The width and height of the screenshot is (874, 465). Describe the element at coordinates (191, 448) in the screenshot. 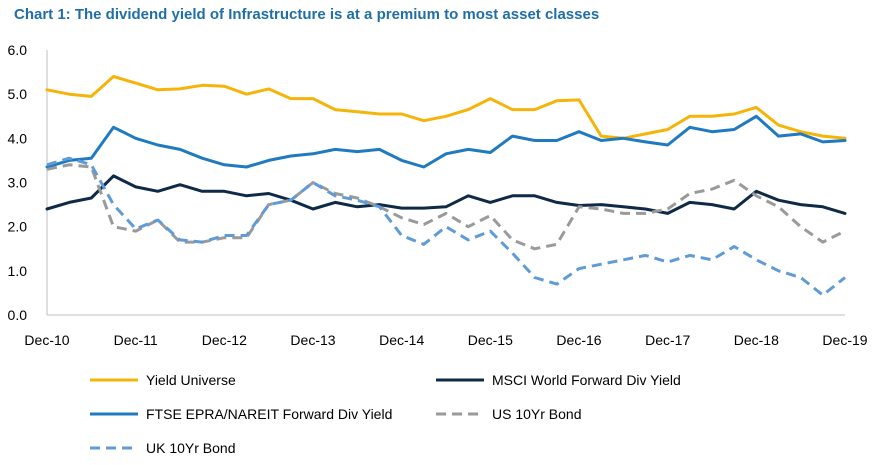

I see `legend-label: UK 10Yr Bond` at that location.